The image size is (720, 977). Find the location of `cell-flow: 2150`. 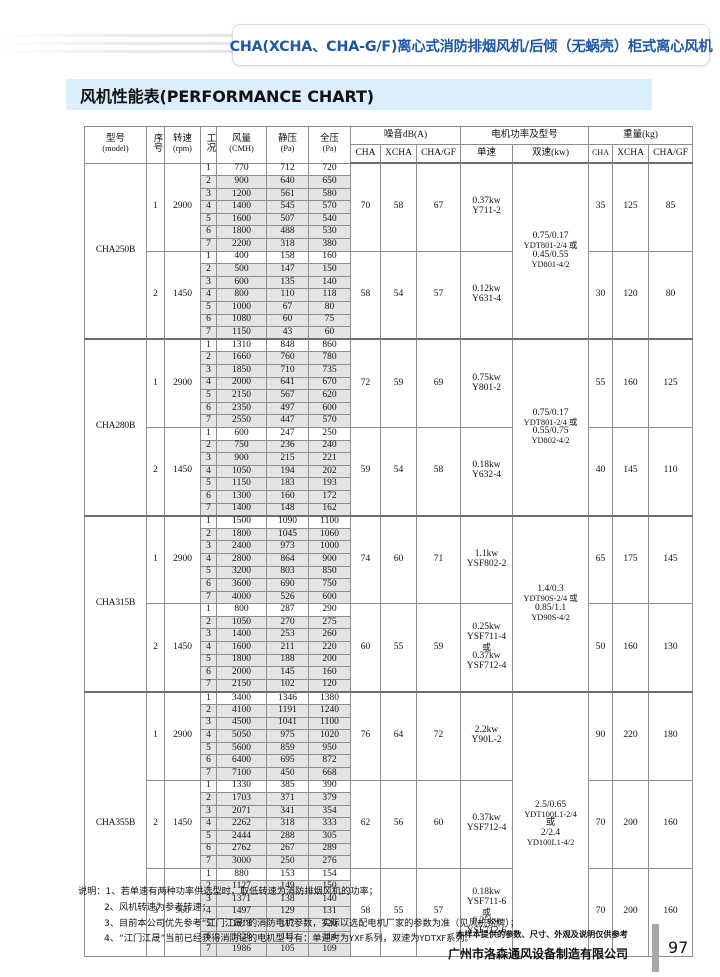

cell-flow: 2150 is located at coordinates (241, 396).